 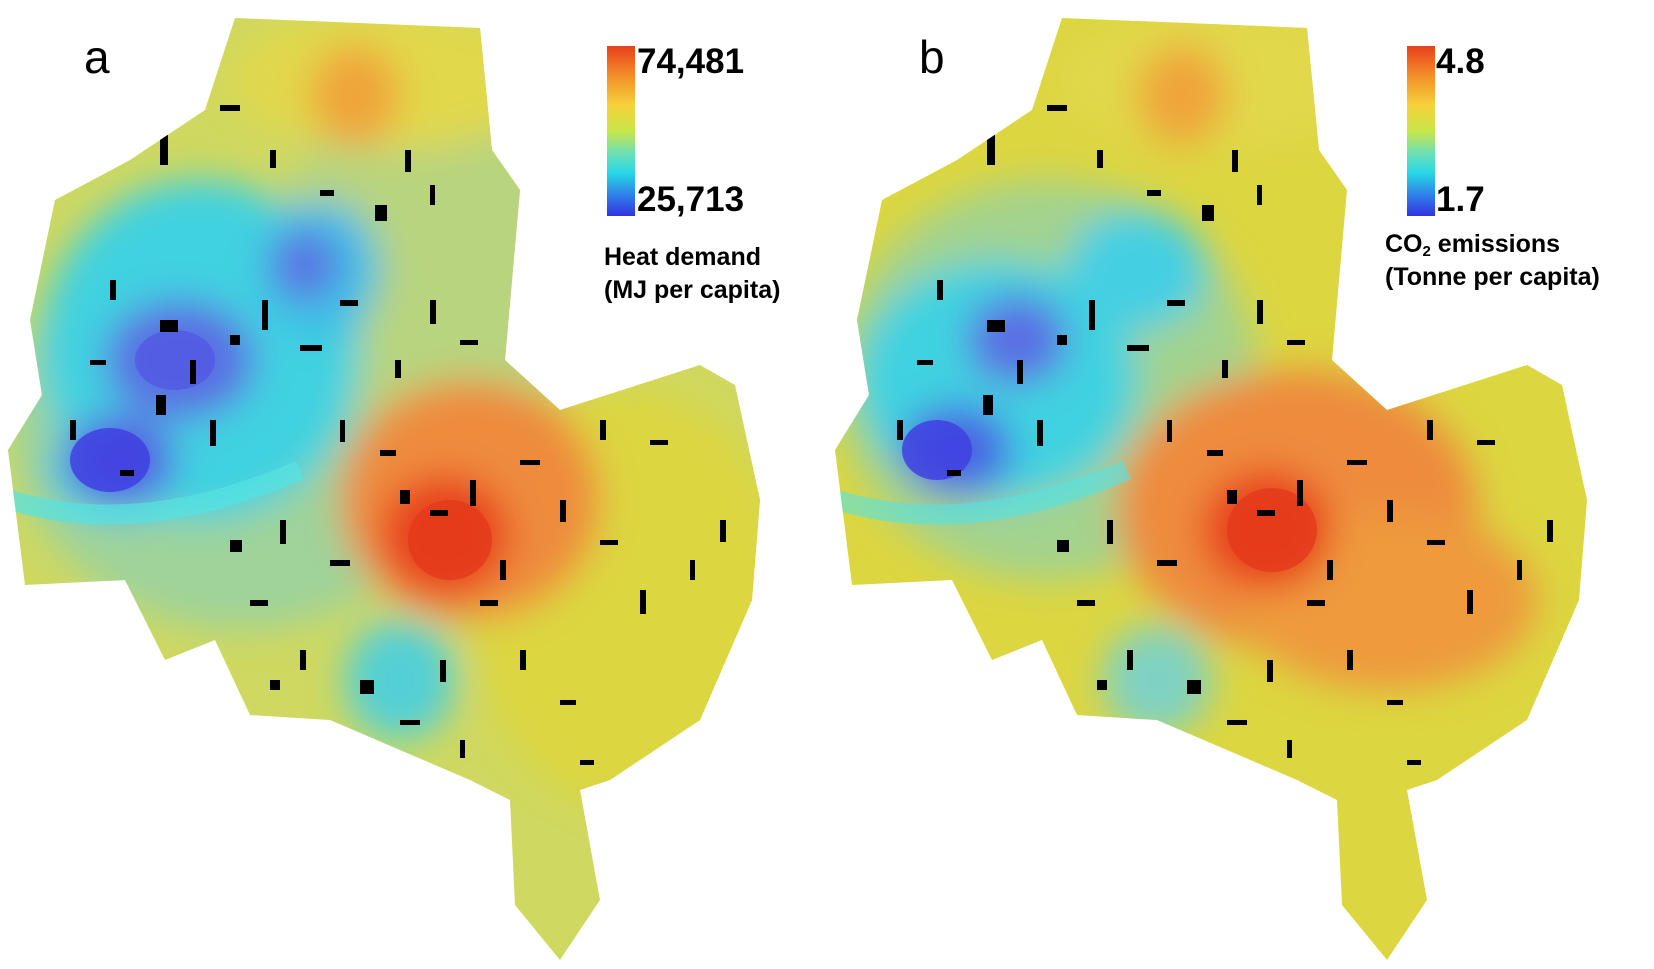 What do you see at coordinates (1460, 199) in the screenshot?
I see `colorbar-min-label-b: 1.7` at bounding box center [1460, 199].